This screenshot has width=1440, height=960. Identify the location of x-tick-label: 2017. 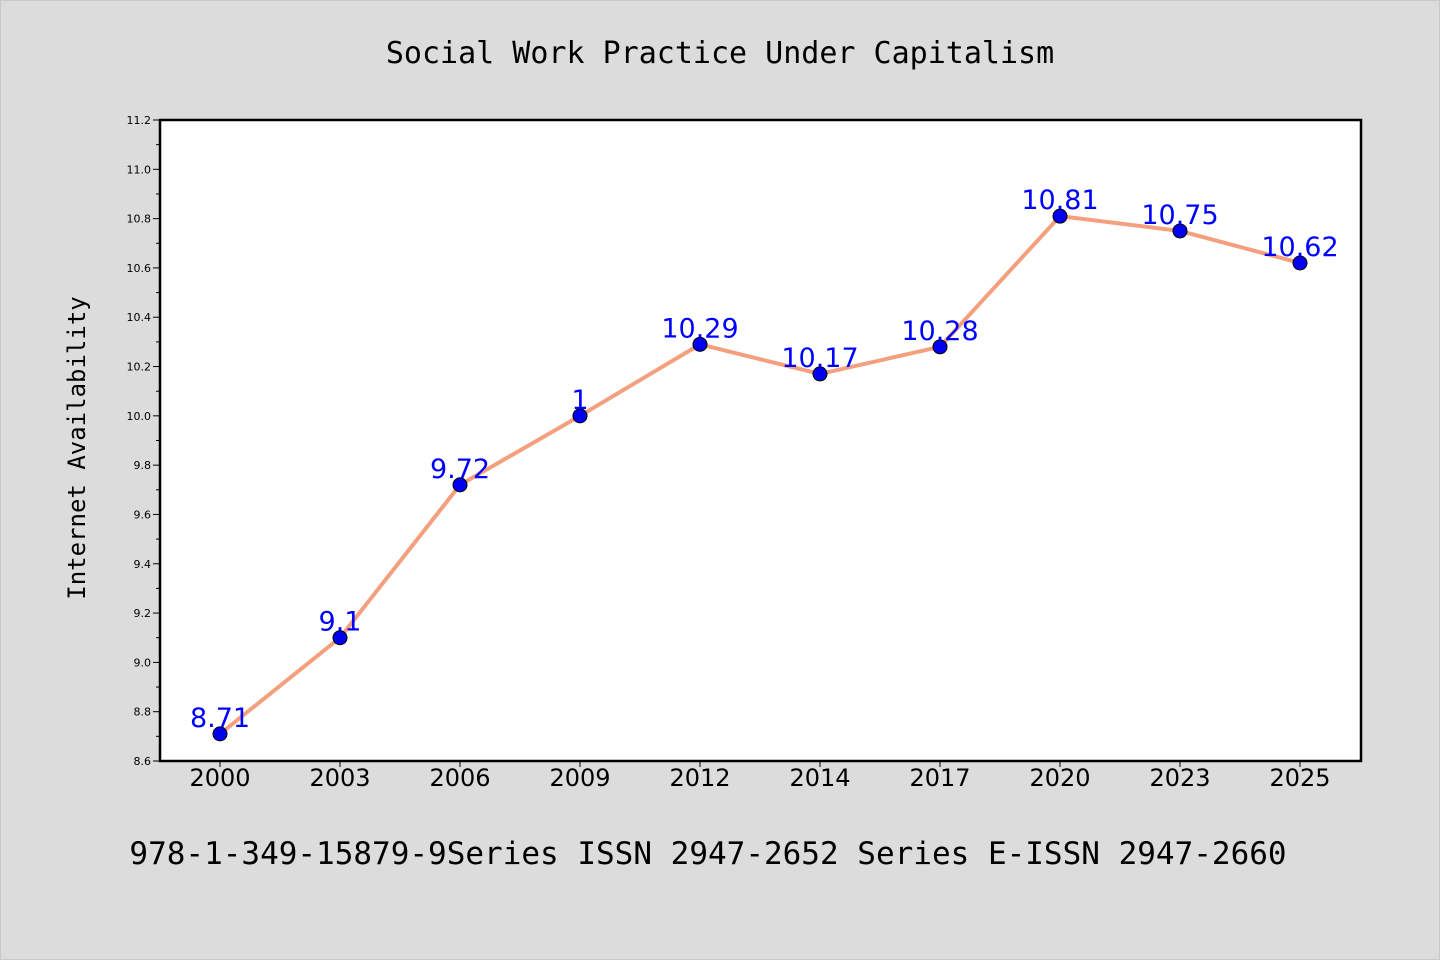
(939, 778).